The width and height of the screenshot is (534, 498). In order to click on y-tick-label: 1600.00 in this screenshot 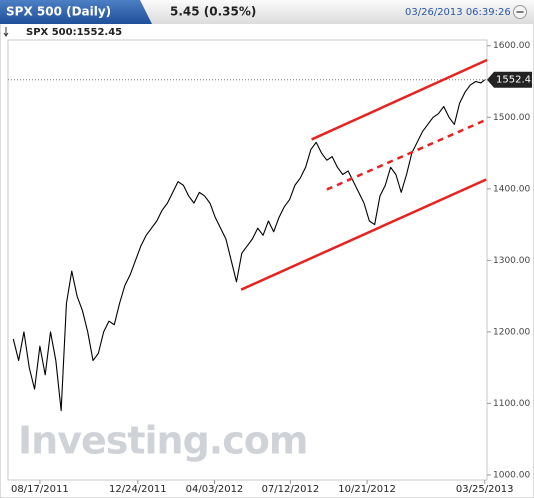, I will do `click(511, 46)`.